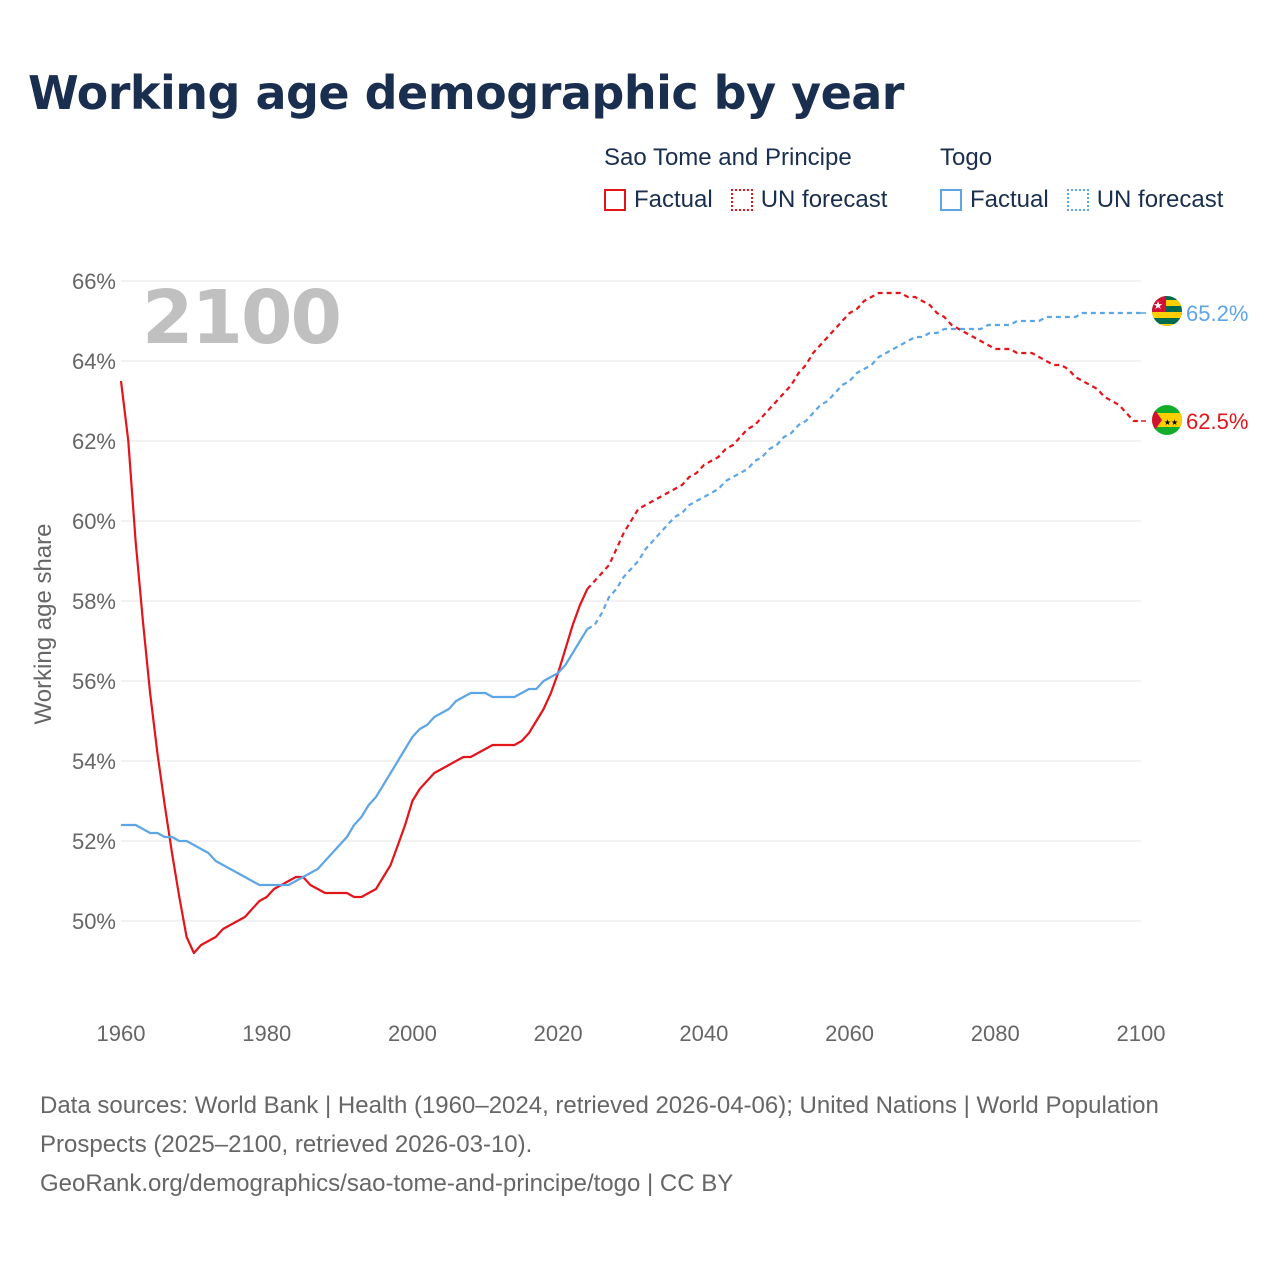  Describe the element at coordinates (966, 157) in the screenshot. I see `legend-group-title: Togo` at that location.